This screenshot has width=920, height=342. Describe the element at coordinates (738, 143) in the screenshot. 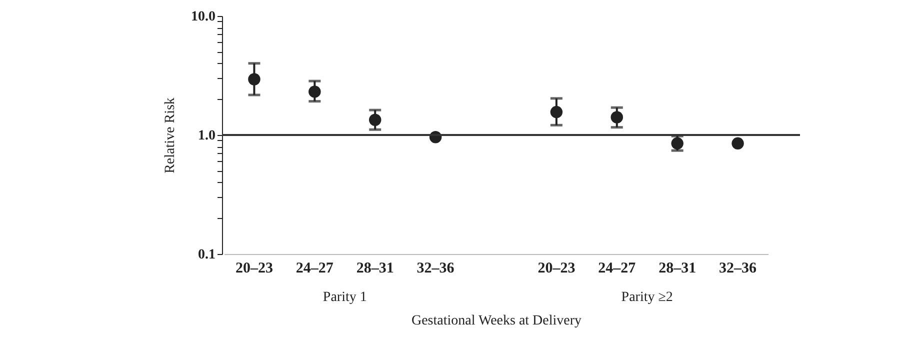

I see `point` at that location.